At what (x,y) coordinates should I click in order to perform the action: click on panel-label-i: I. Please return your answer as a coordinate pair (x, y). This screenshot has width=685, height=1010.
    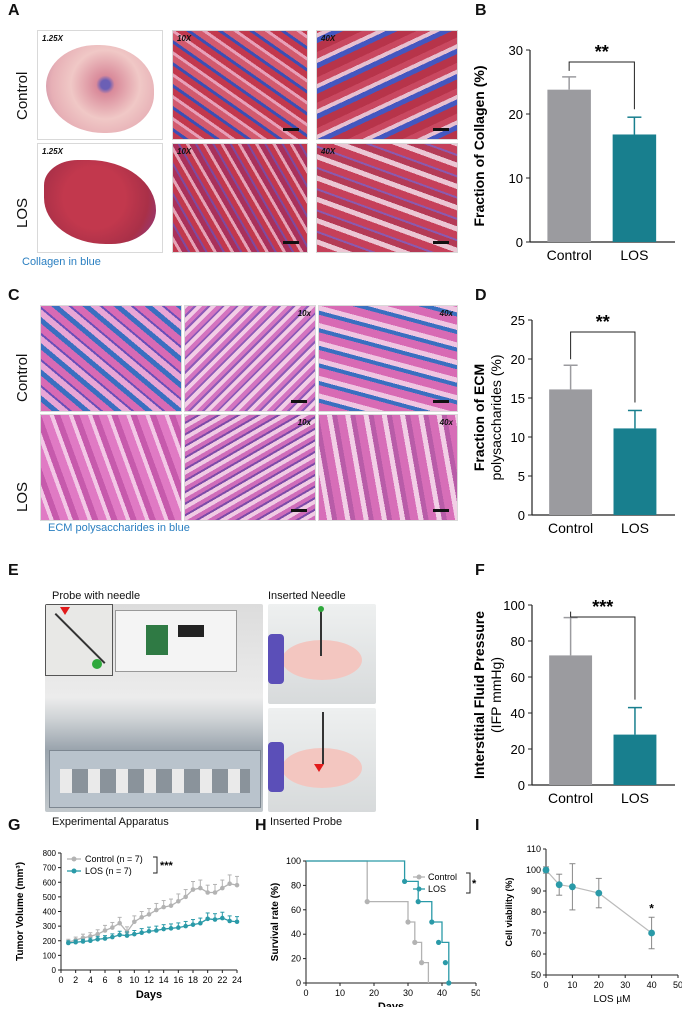
    Looking at the image, I should click on (477, 825).